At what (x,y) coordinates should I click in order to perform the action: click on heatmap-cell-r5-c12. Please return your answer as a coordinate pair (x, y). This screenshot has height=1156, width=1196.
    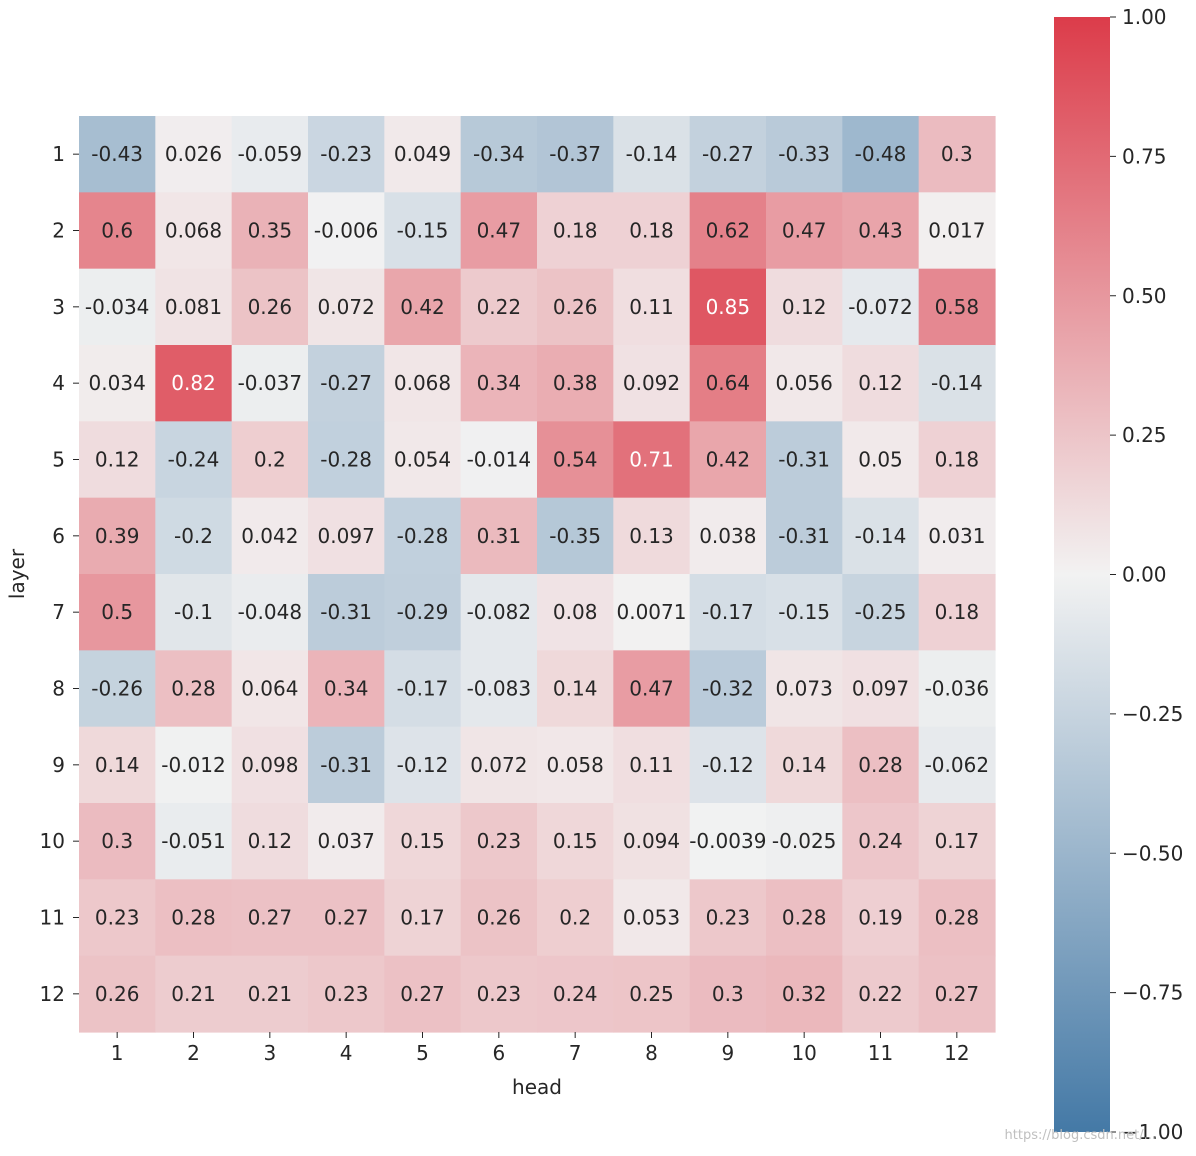
    Looking at the image, I should click on (957, 460).